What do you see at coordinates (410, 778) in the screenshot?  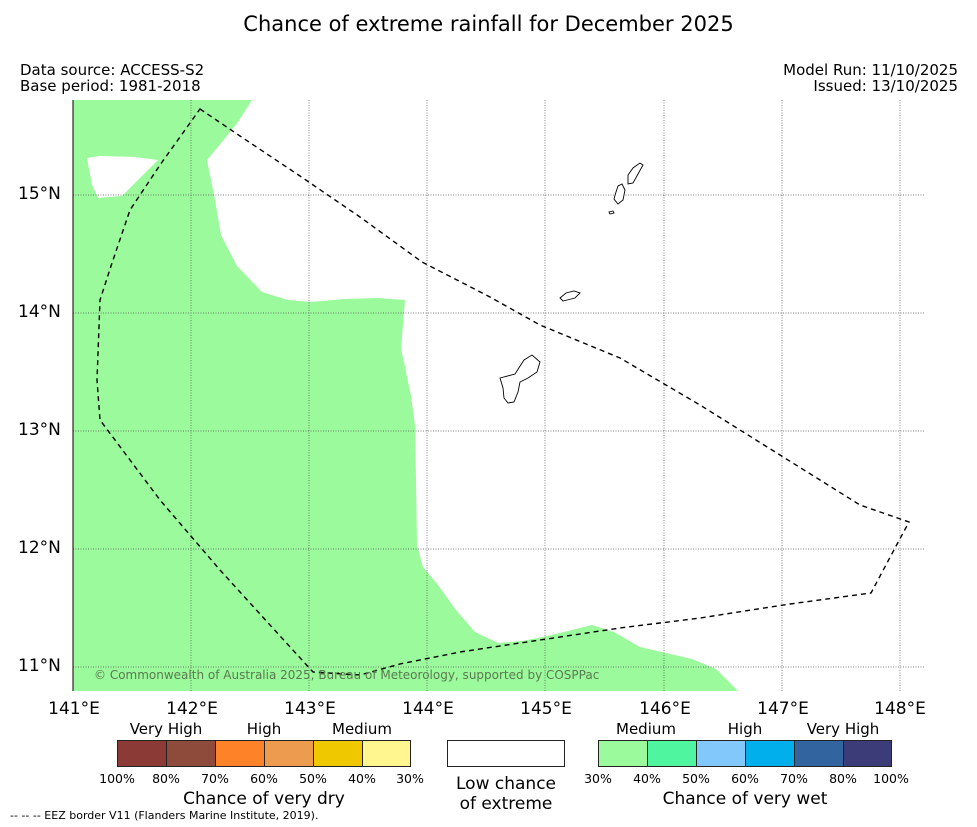 I see `dry-pct-30: 30%` at bounding box center [410, 778].